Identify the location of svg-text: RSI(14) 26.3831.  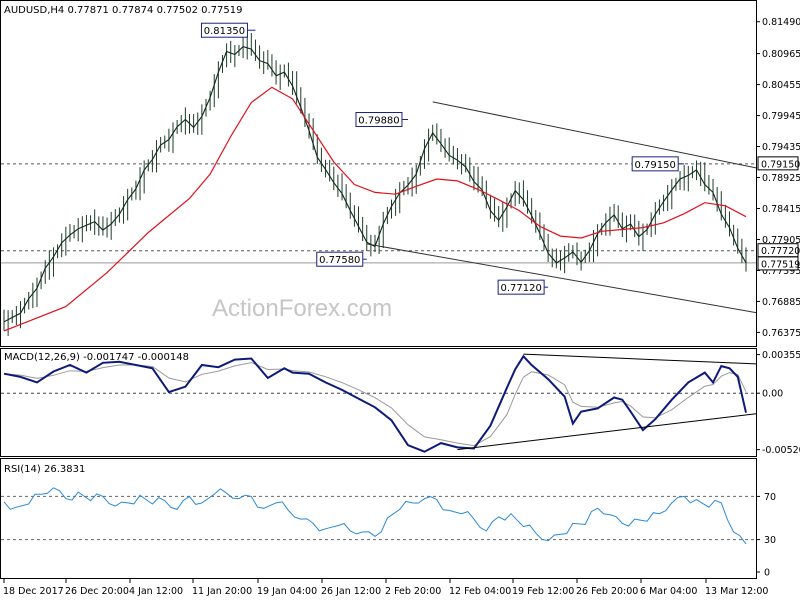
(44, 469).